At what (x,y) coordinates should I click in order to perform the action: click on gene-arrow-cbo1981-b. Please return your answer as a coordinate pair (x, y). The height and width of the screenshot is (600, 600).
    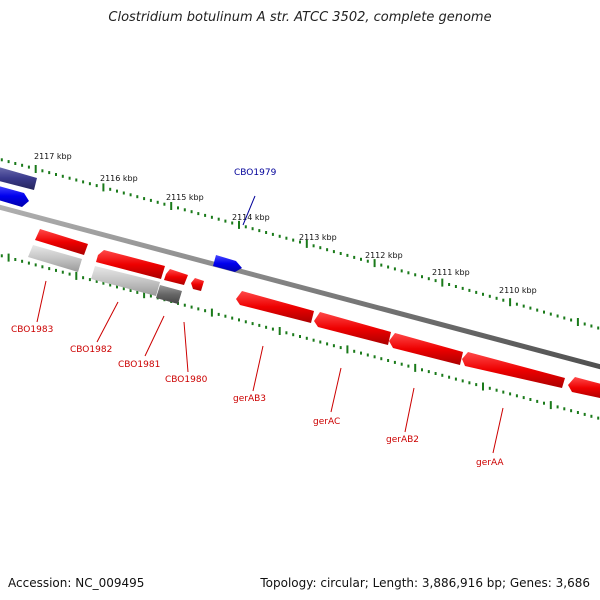
    Looking at the image, I should click on (169, 294).